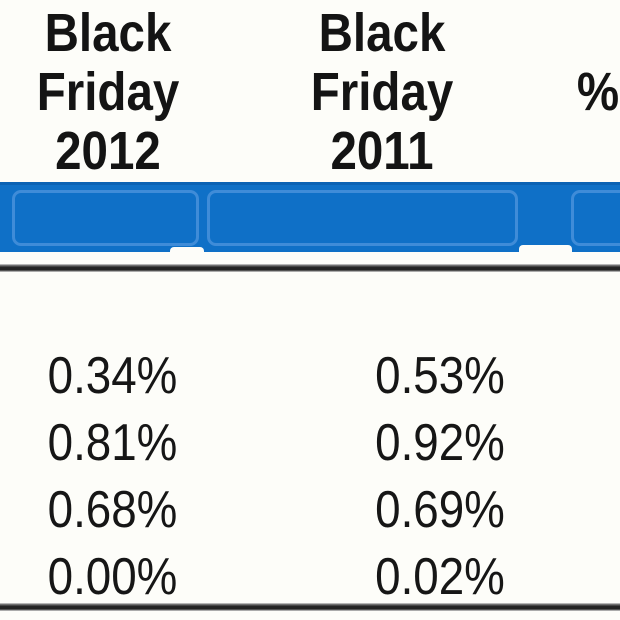 The height and width of the screenshot is (620, 620). What do you see at coordinates (310, 376) in the screenshot?
I see `table-row: 0.34% 0.53%` at bounding box center [310, 376].